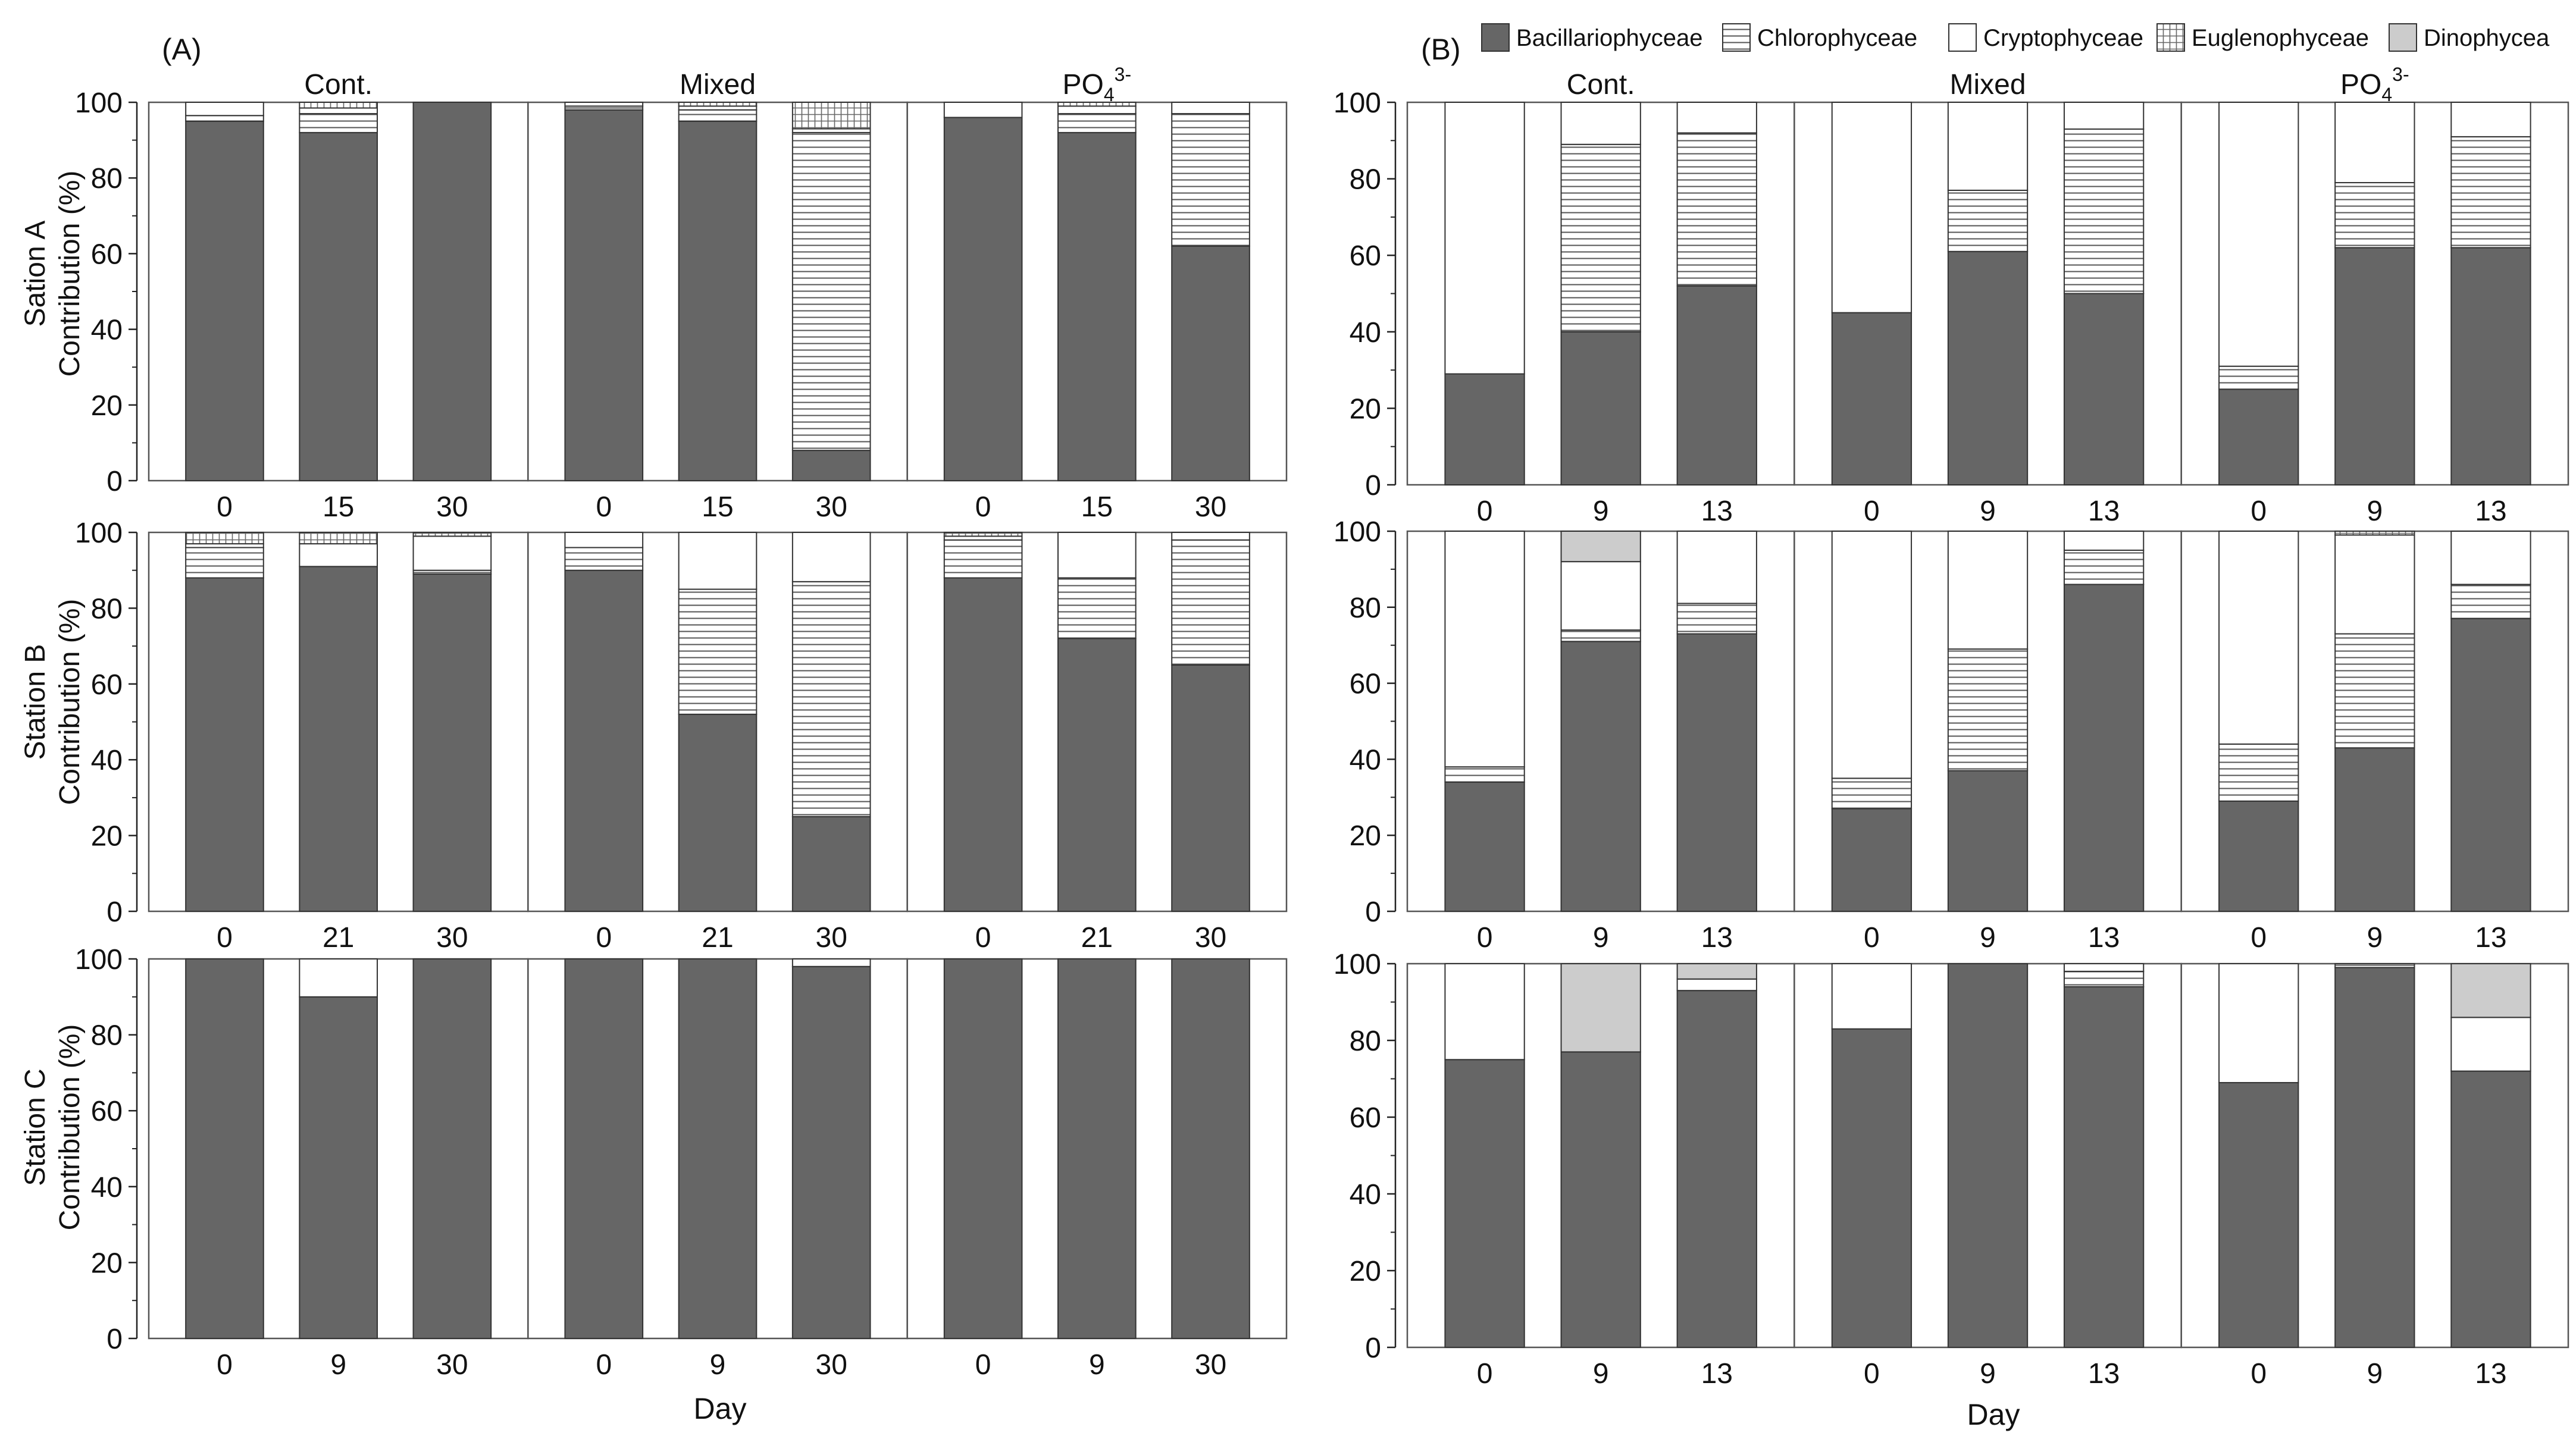  I want to click on bar-chlorophyceae-po43--day-9, so click(2374, 965).